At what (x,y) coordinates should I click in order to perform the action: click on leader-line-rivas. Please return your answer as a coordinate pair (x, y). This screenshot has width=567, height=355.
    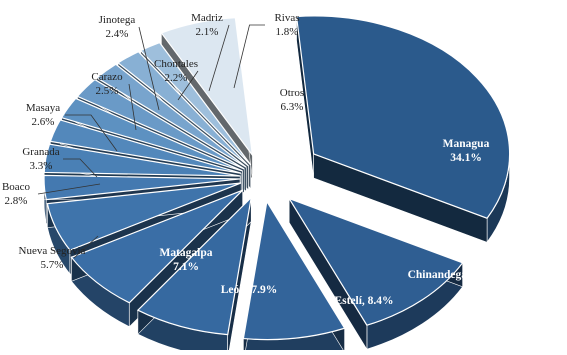
    Looking at the image, I should click on (249, 56).